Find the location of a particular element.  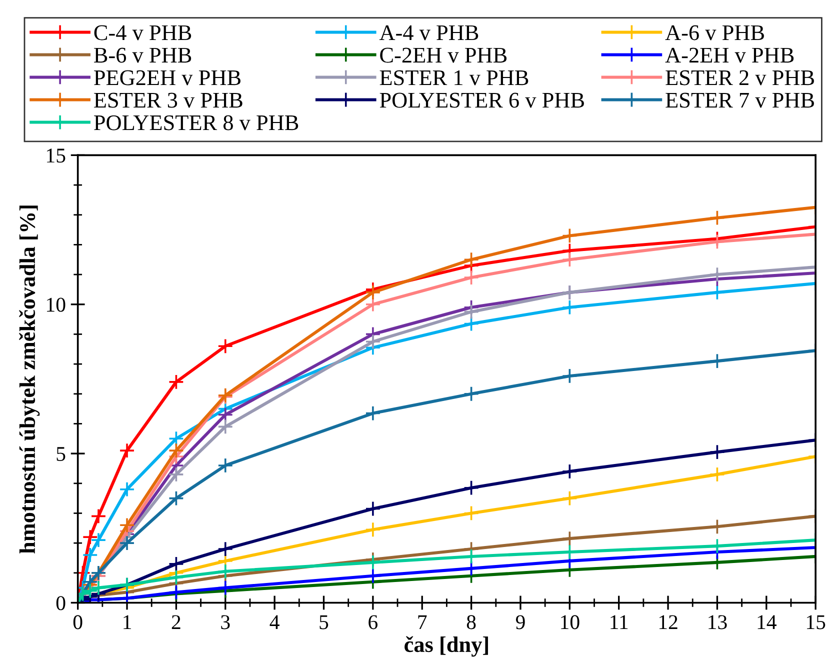

x-axis-title: čas [dny] is located at coordinates (446, 646).